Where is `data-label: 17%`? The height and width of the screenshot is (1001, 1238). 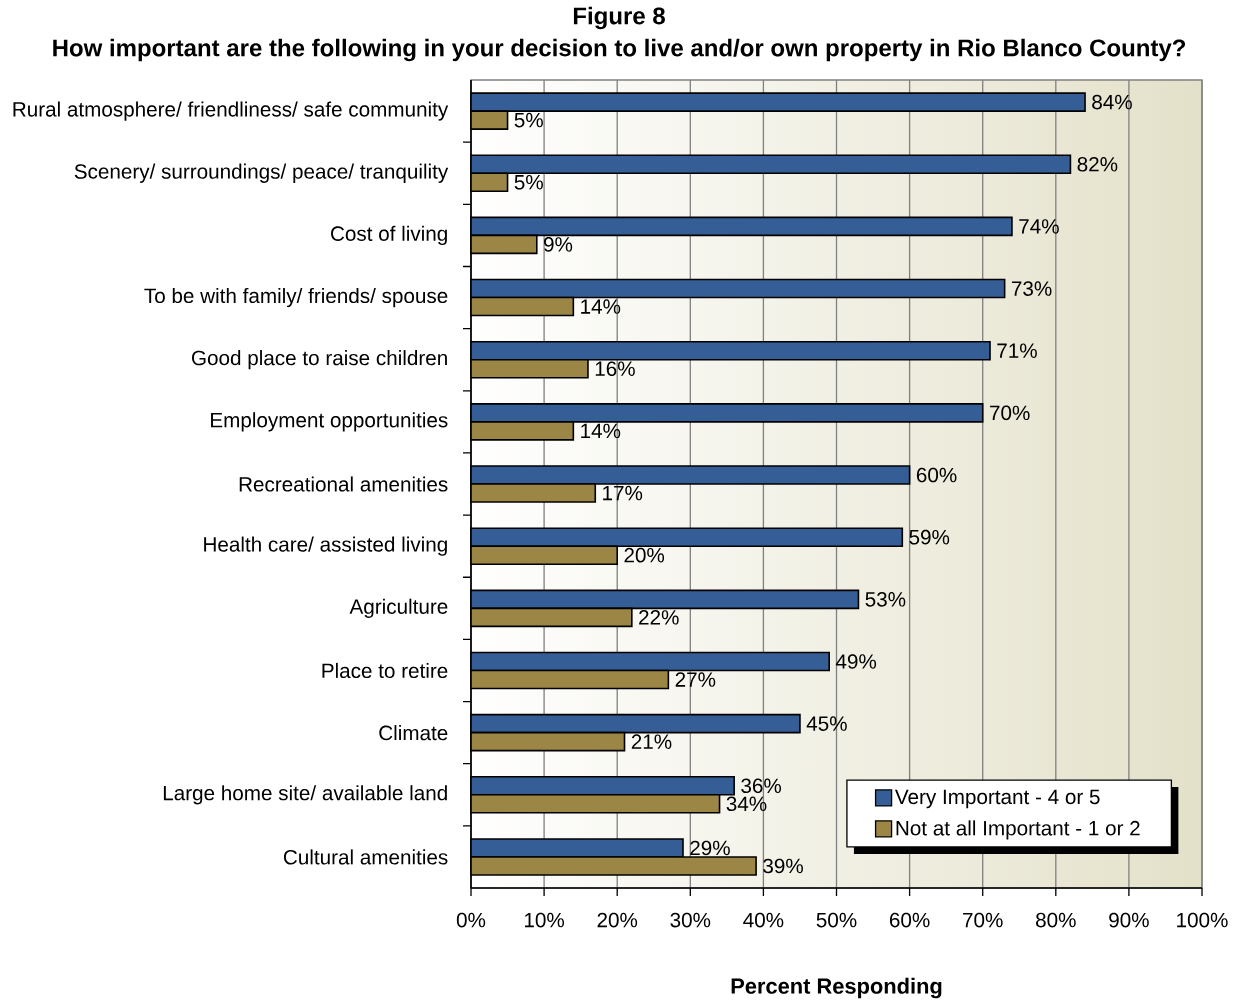 data-label: 17% is located at coordinates (623, 493).